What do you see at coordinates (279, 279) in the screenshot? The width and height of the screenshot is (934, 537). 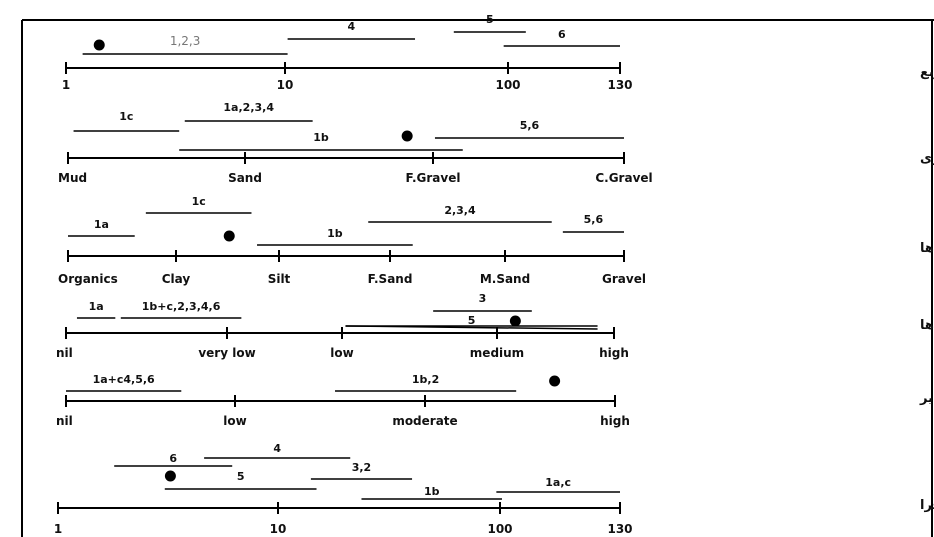 I see `tick-label: Silt` at bounding box center [279, 279].